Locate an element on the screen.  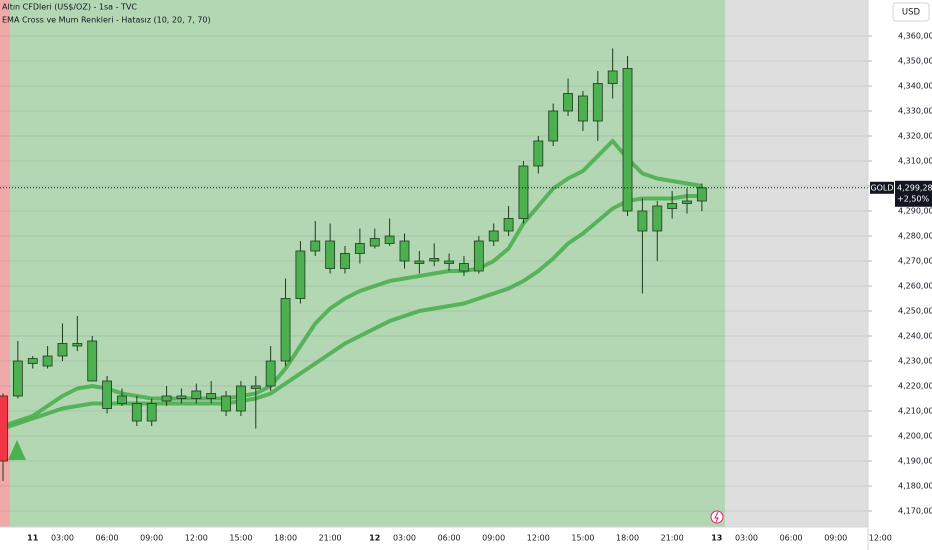
y-tick-label: 4,230,000 is located at coordinates (915, 361).